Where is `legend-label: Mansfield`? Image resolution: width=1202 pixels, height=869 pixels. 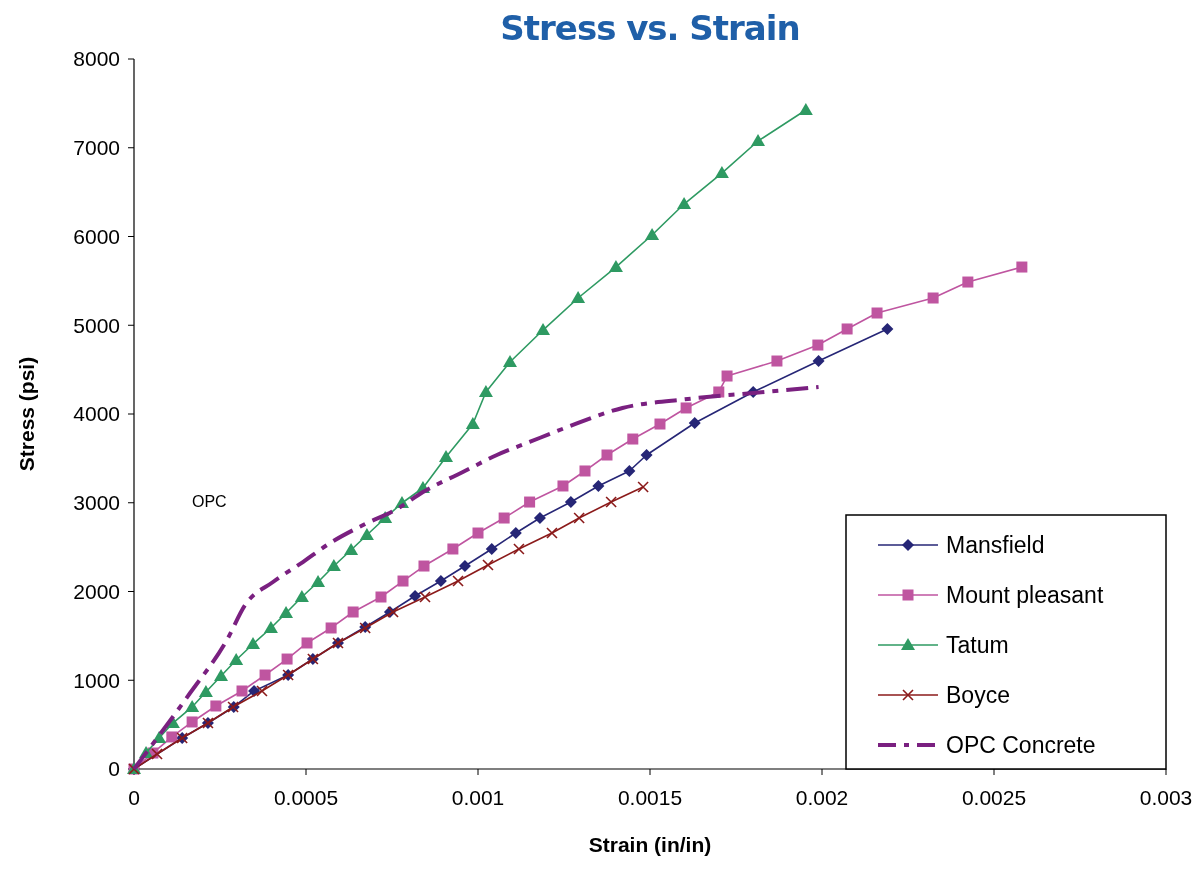
legend-label: Mansfield is located at coordinates (995, 545).